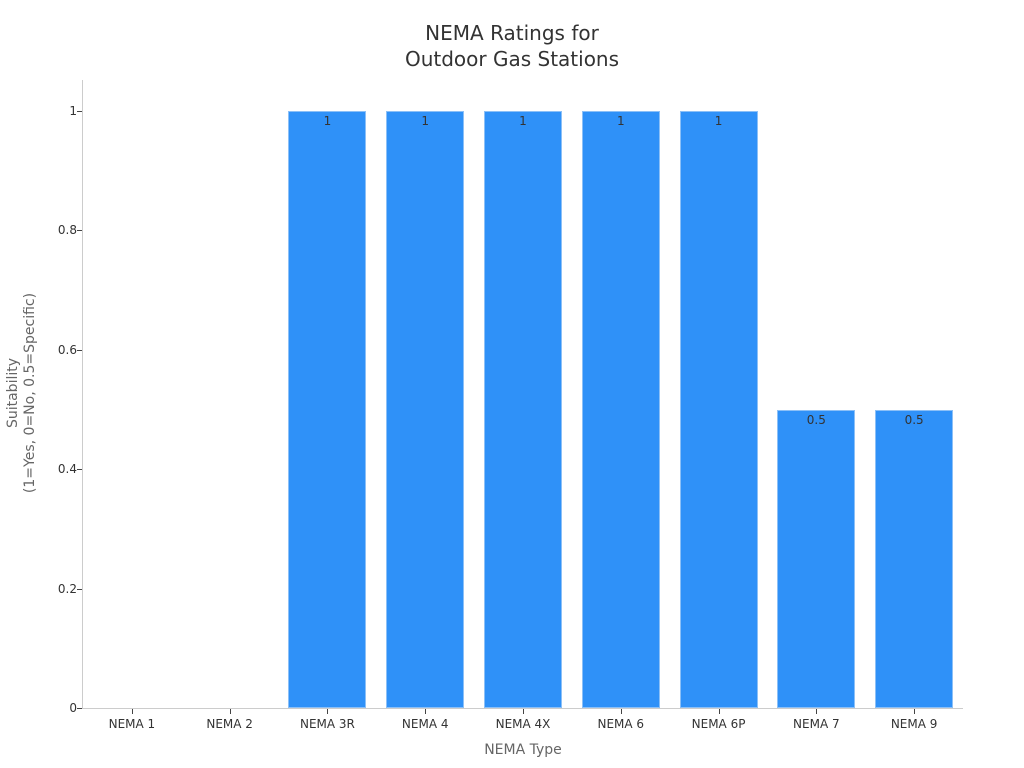 Image resolution: width=1024 pixels, height=768 pixels. Describe the element at coordinates (816, 724) in the screenshot. I see `x-tick-label: NEMA 7` at that location.